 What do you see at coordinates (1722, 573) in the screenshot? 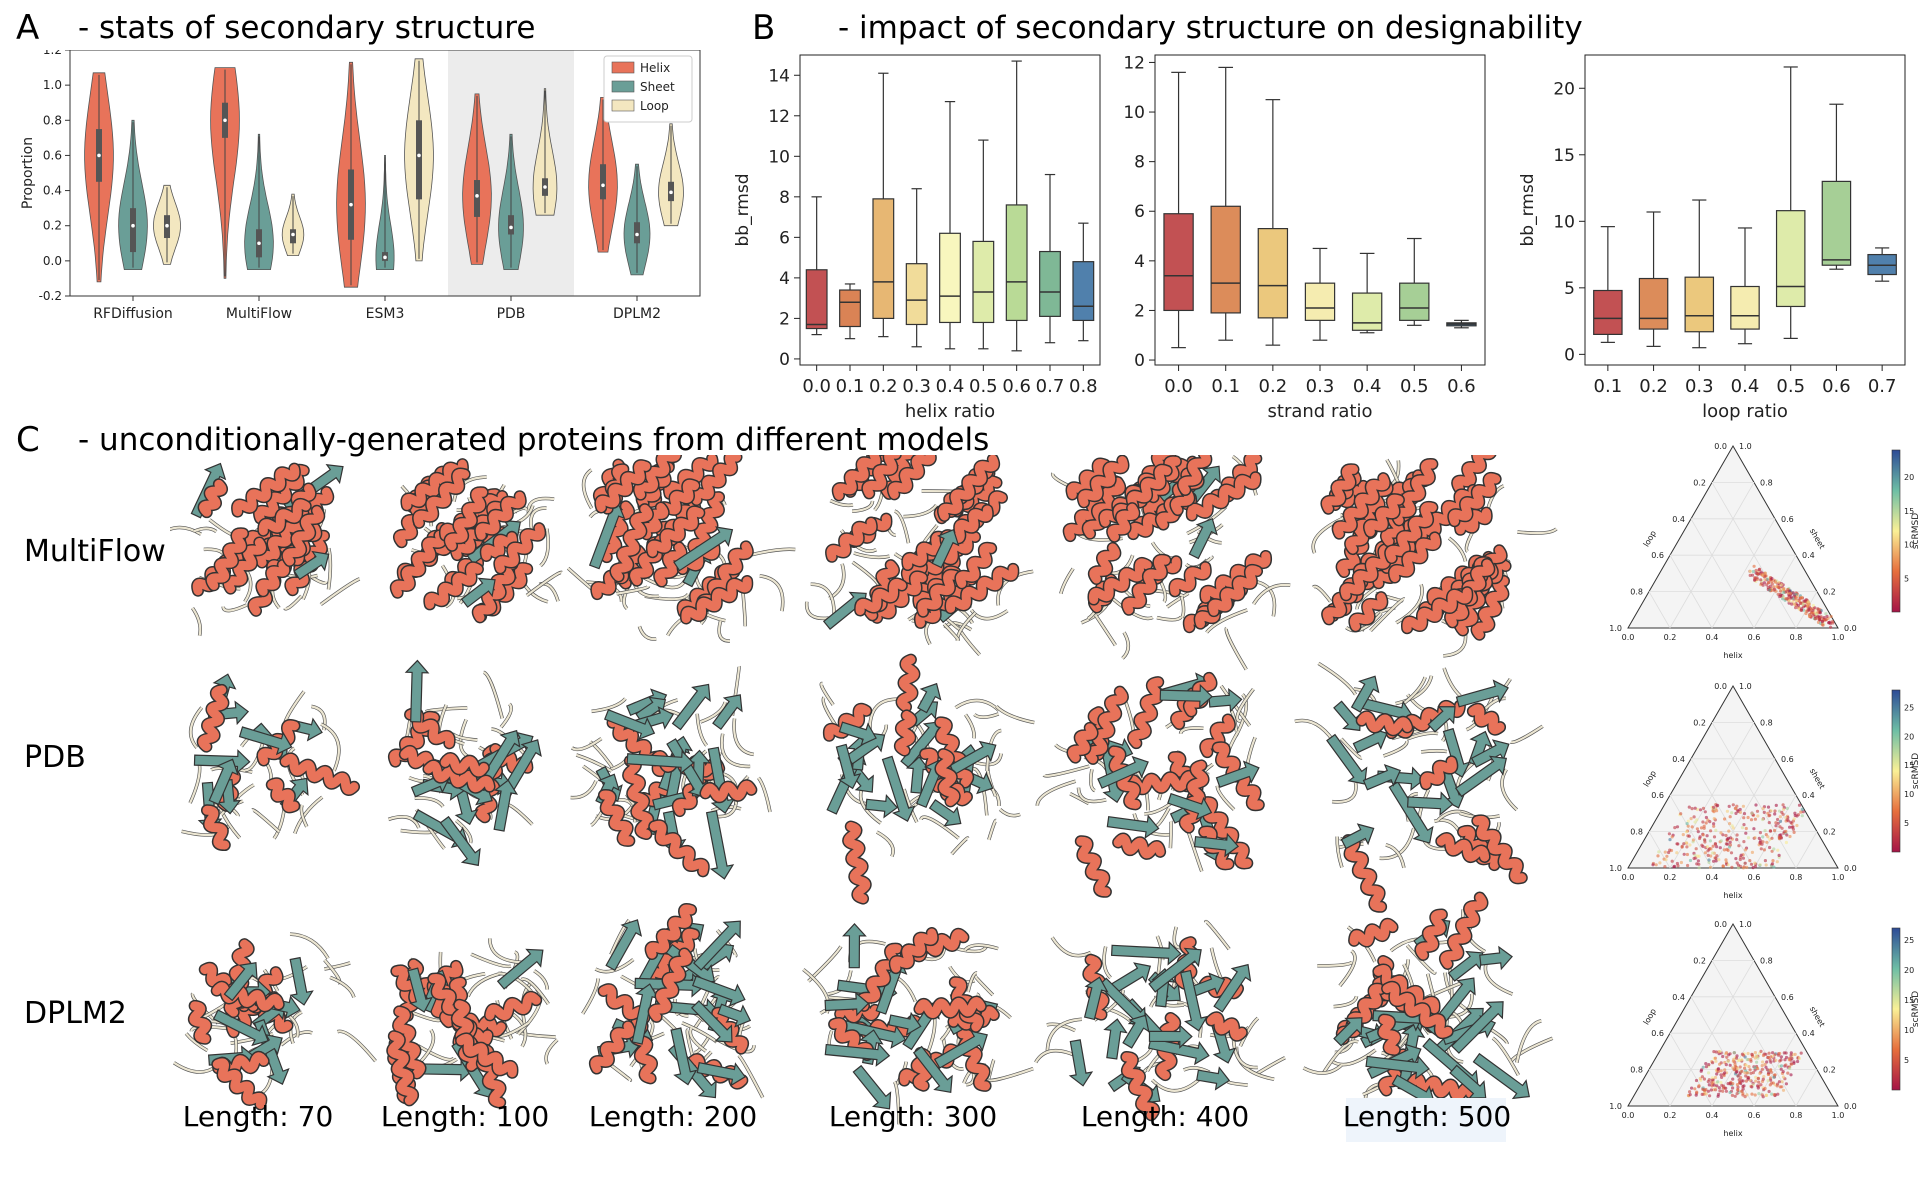
I see `grid-line` at bounding box center [1722, 573].